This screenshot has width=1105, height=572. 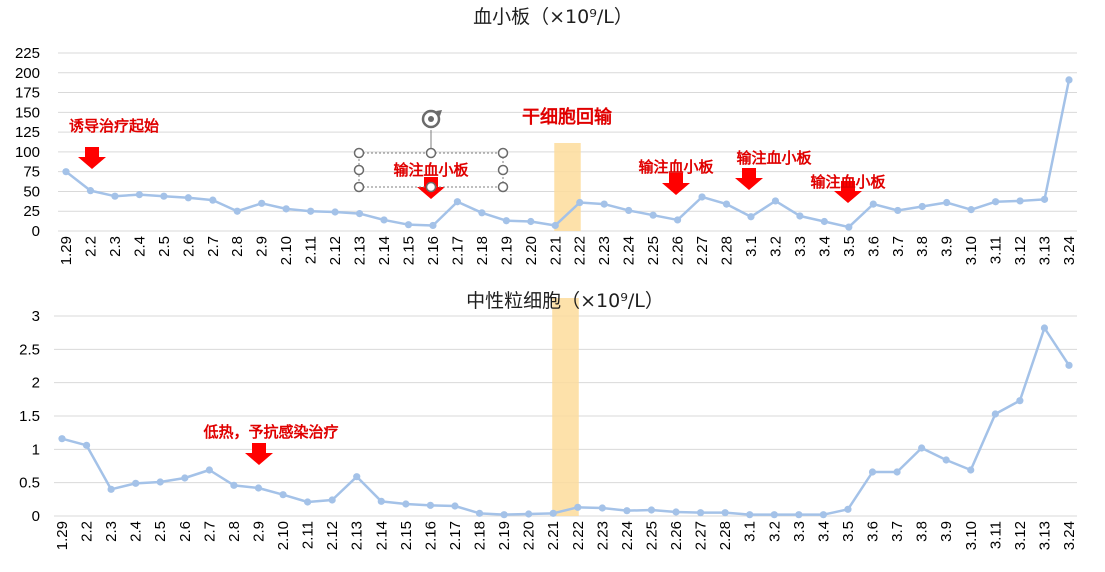 What do you see at coordinates (27, 73) in the screenshot?
I see `y-tick-label: 200` at bounding box center [27, 73].